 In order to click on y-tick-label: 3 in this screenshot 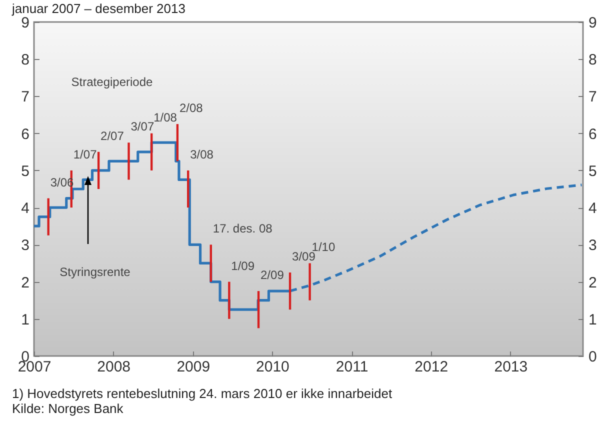, I will do `click(25, 245)`.